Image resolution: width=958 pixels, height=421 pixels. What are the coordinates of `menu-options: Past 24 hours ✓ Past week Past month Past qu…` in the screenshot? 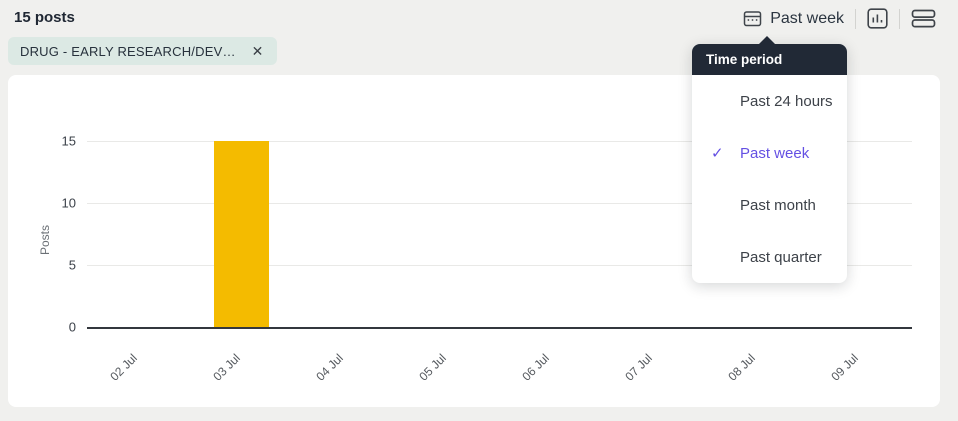 It's located at (769, 179).